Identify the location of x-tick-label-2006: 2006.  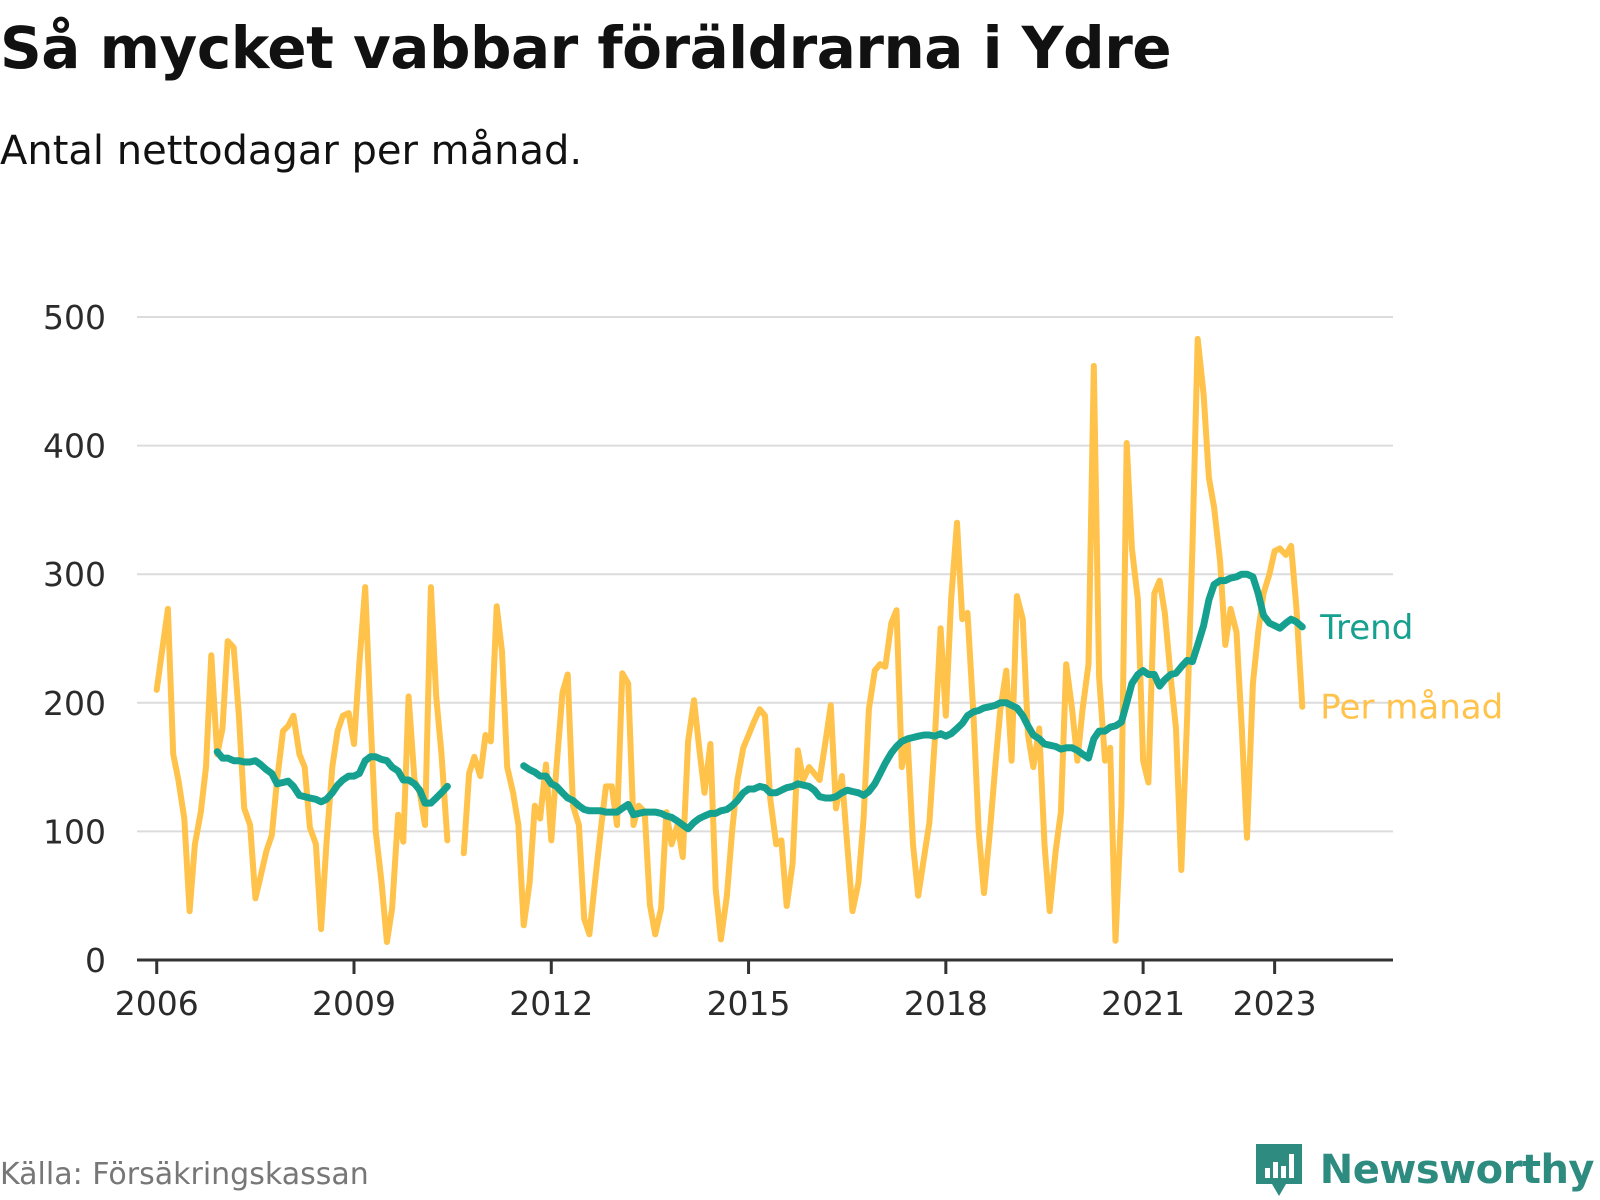
(157, 1003).